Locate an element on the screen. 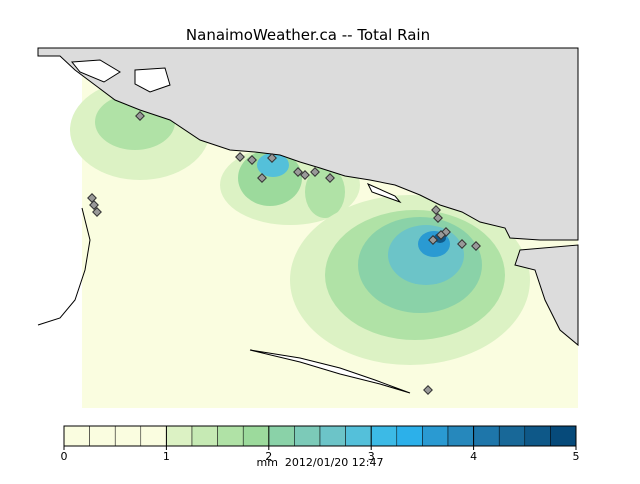 This screenshot has width=640, height=484. land is located at coordinates (546, 295).